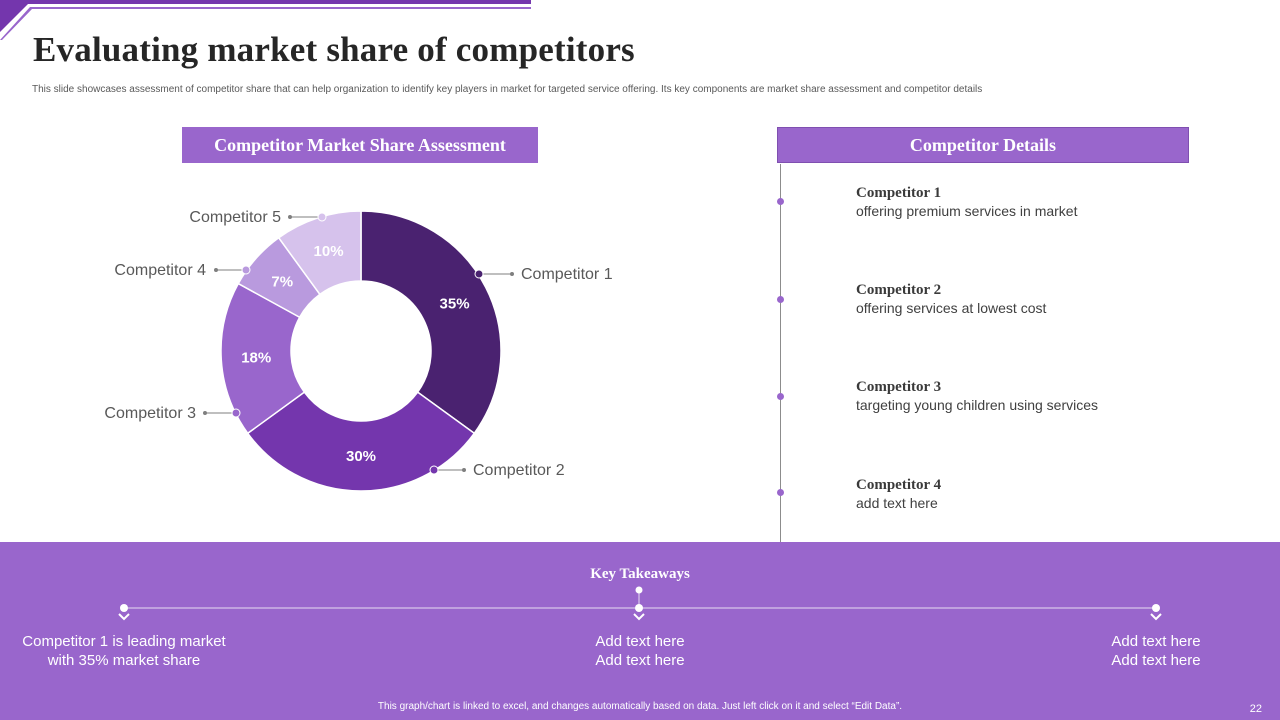 The height and width of the screenshot is (720, 1280). Describe the element at coordinates (967, 211) in the screenshot. I see `competitor-description: offering premium services in market` at that location.